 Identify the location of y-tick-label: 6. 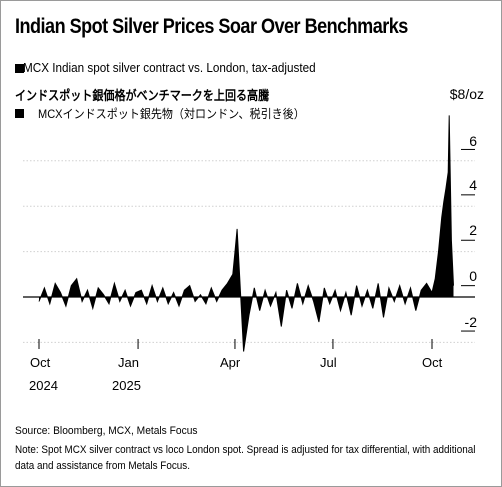
(473, 141).